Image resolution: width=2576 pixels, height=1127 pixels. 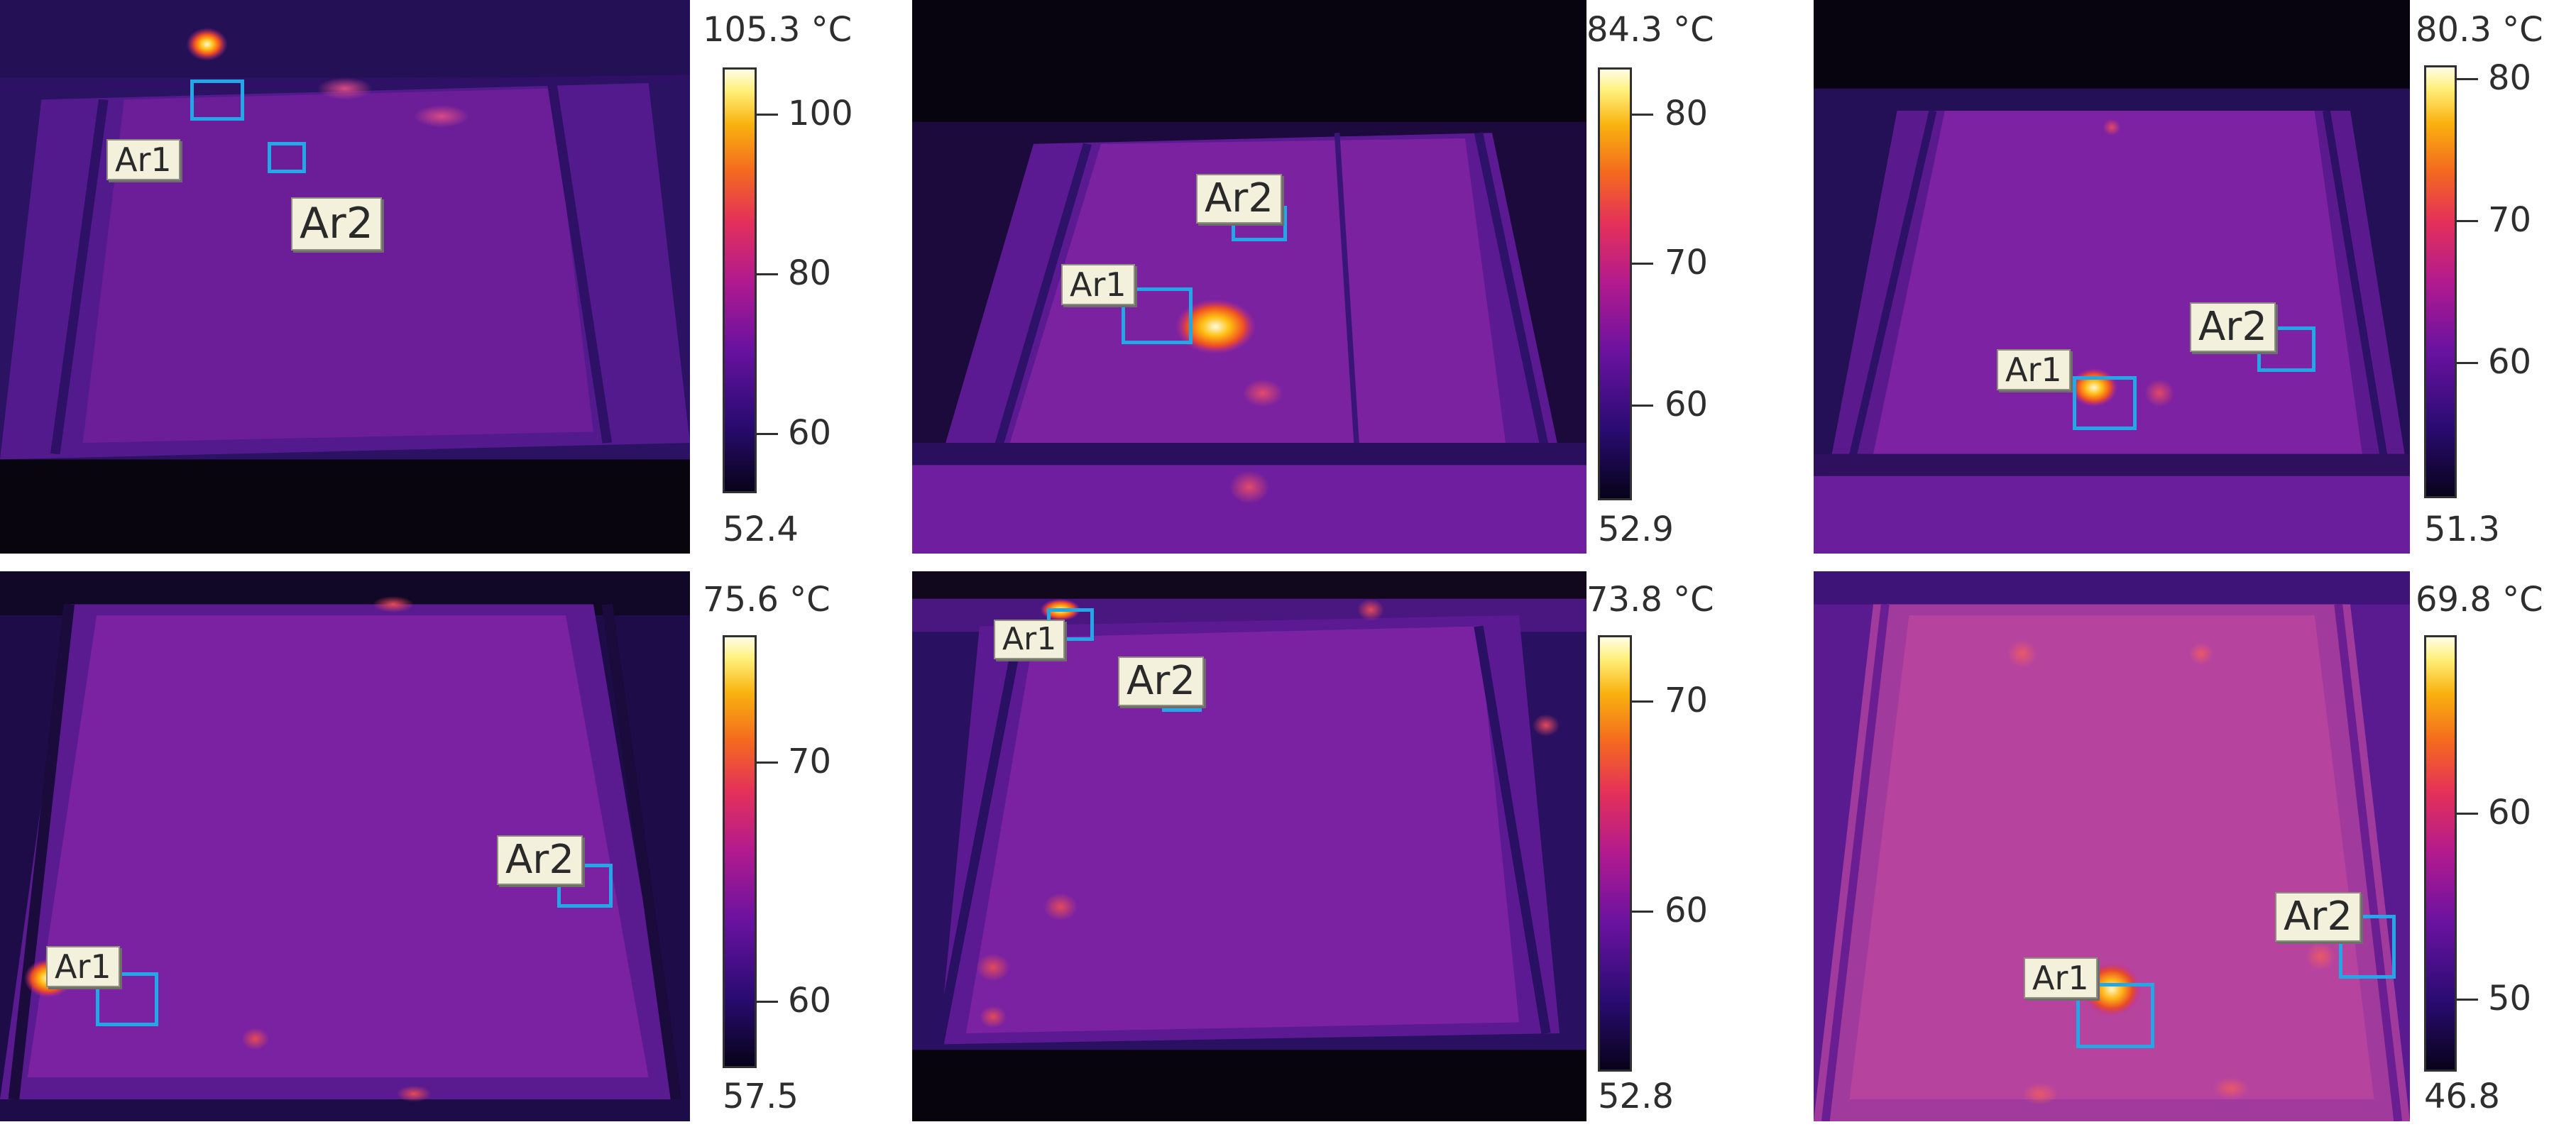 What do you see at coordinates (761, 529) in the screenshot?
I see `scale-min-label: 52.4` at bounding box center [761, 529].